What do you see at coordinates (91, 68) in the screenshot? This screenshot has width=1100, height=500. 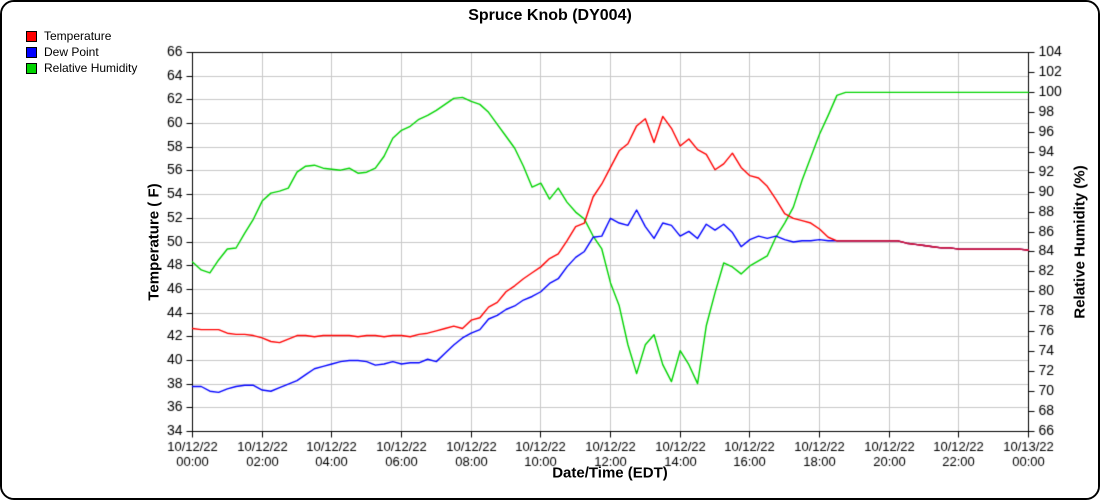 I see `legend-label-relative-humidity: Relative Humidity` at bounding box center [91, 68].